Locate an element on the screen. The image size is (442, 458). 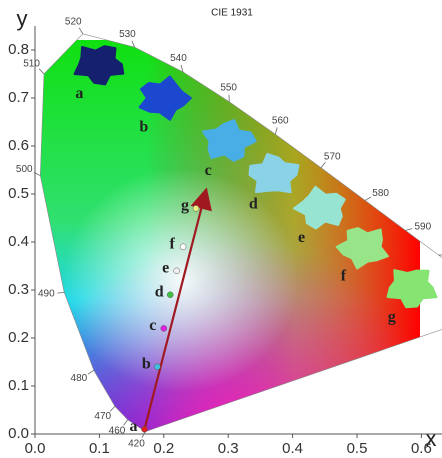
sample-label: c is located at coordinates (208, 170).